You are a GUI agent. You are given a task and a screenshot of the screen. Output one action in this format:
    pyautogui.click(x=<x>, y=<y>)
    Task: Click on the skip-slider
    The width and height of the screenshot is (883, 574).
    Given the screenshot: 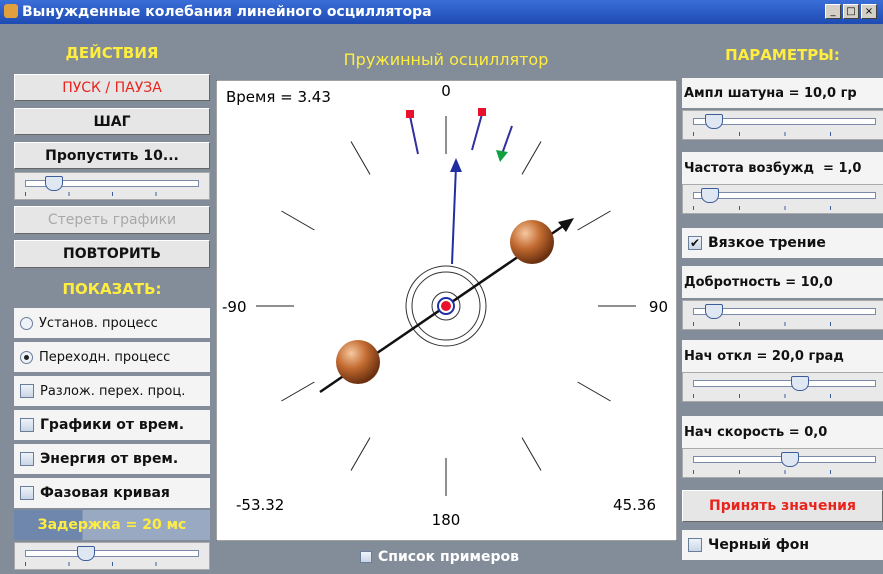 What is the action you would take?
    pyautogui.click(x=112, y=186)
    